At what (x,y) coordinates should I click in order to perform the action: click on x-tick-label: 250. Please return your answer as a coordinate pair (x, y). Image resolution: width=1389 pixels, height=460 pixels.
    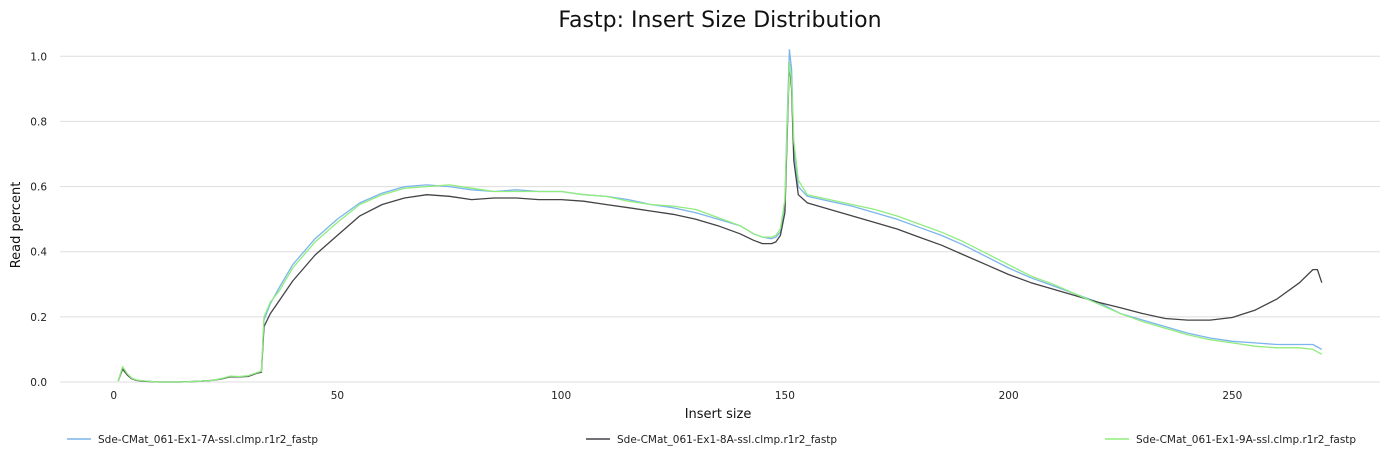
    Looking at the image, I should click on (1232, 396).